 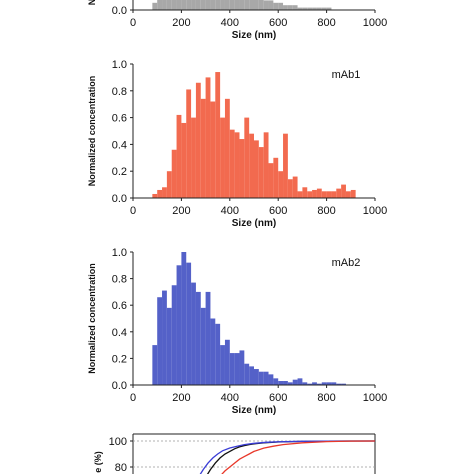 What do you see at coordinates (230, 398) in the screenshot?
I see `x-tick-label: 400` at bounding box center [230, 398].